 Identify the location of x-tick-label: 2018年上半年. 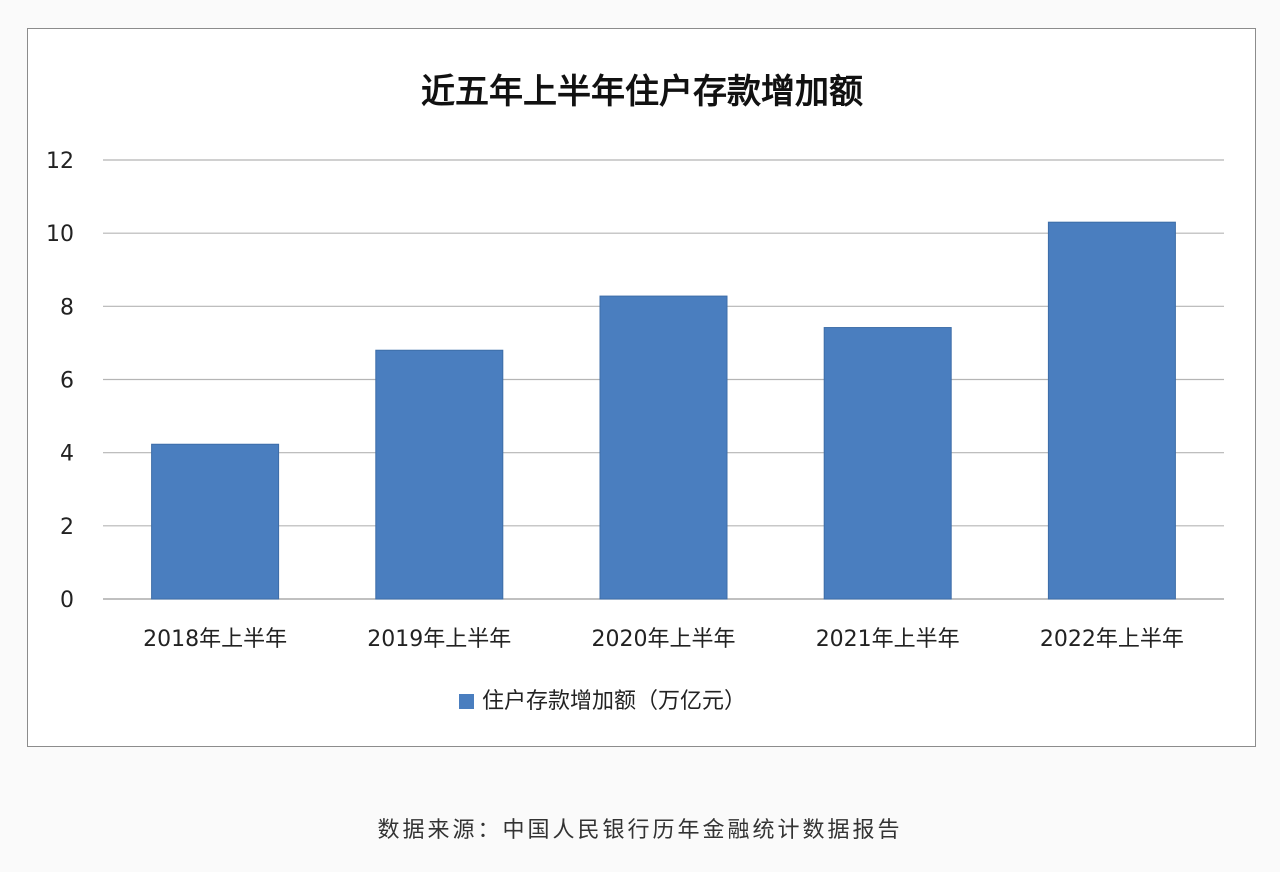
(215, 639).